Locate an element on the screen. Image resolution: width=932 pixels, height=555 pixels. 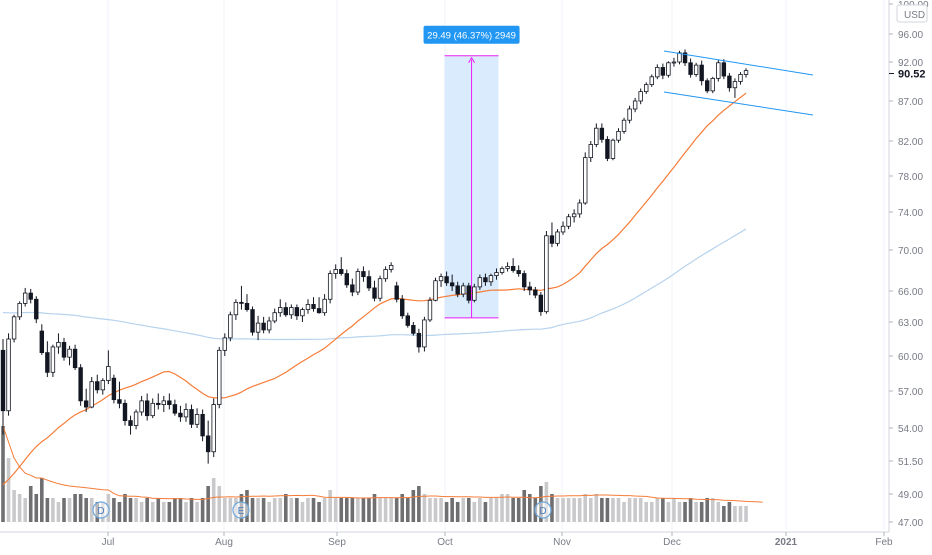
price-range-measure: 29.49 (46.37%) 2949 is located at coordinates (471, 172).